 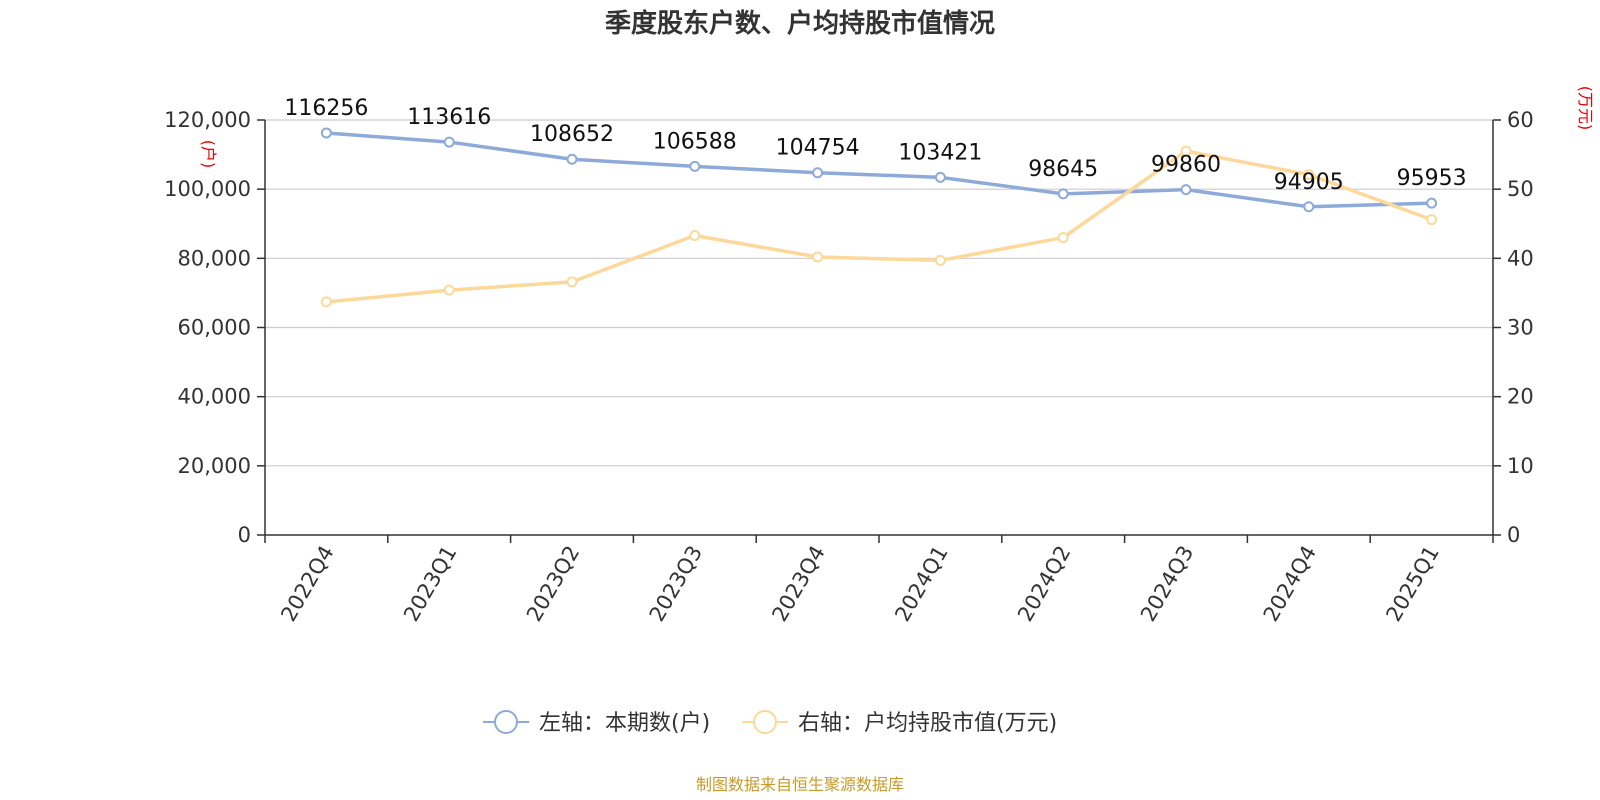 I want to click on data-source-note: 制图数据来自恒生聚源数据库, so click(x=800, y=784).